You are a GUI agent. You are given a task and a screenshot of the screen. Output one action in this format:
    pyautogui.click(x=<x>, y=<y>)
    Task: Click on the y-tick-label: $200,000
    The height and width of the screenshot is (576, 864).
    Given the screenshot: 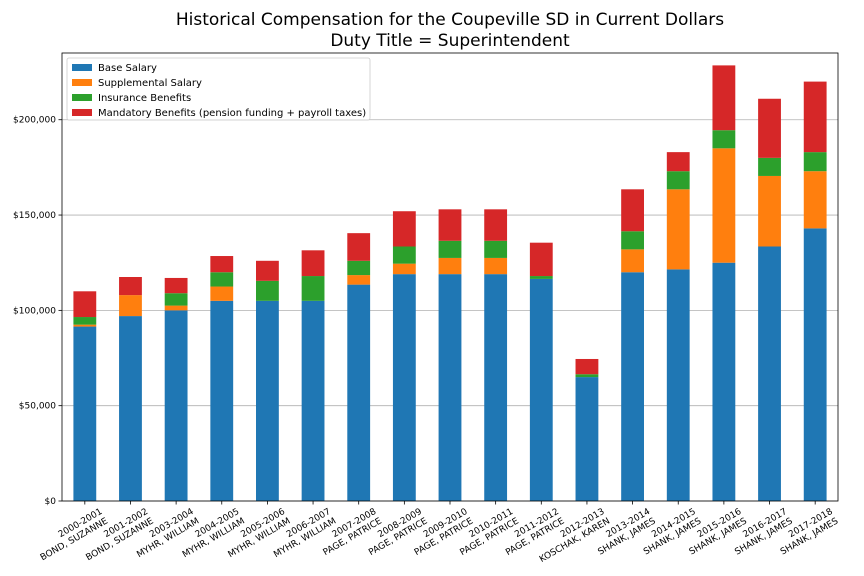 What is the action you would take?
    pyautogui.click(x=34, y=121)
    